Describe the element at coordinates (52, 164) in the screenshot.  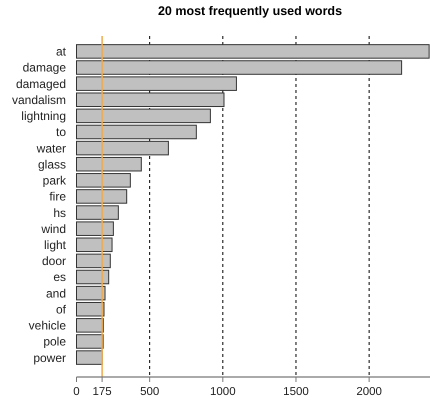
I see `y-tick-label: glass` at that location.